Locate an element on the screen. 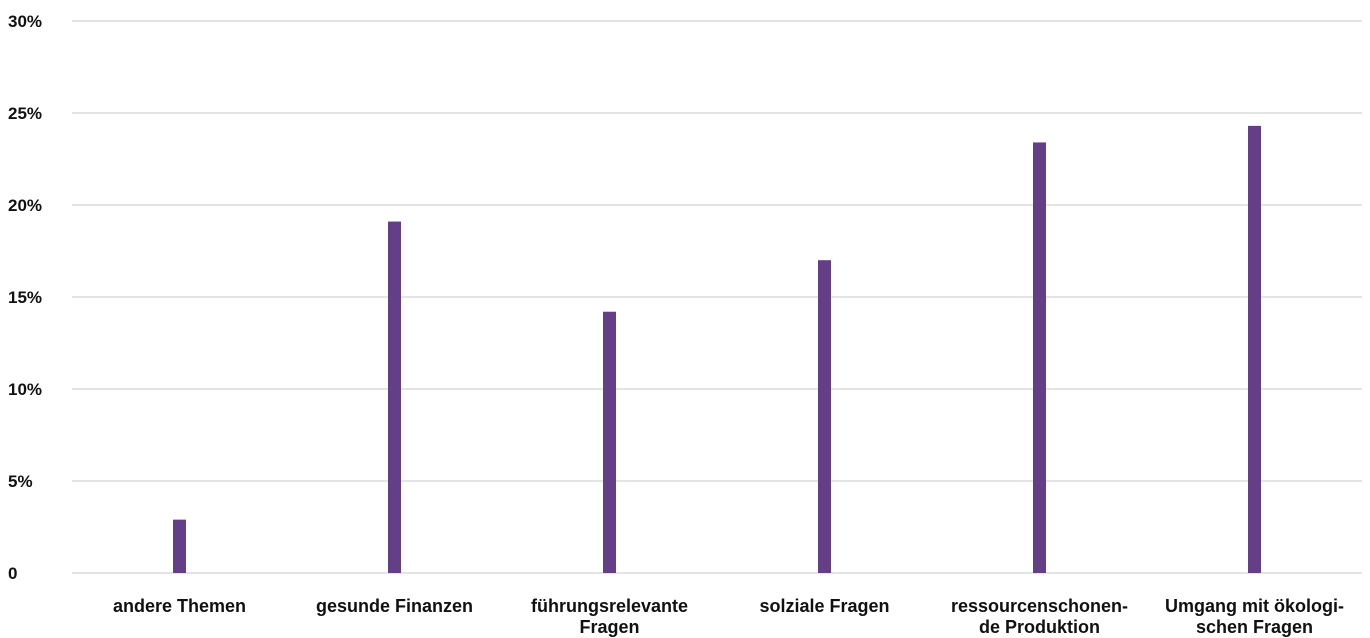  x-category-label: führungsrelevante Fragen is located at coordinates (609, 616).